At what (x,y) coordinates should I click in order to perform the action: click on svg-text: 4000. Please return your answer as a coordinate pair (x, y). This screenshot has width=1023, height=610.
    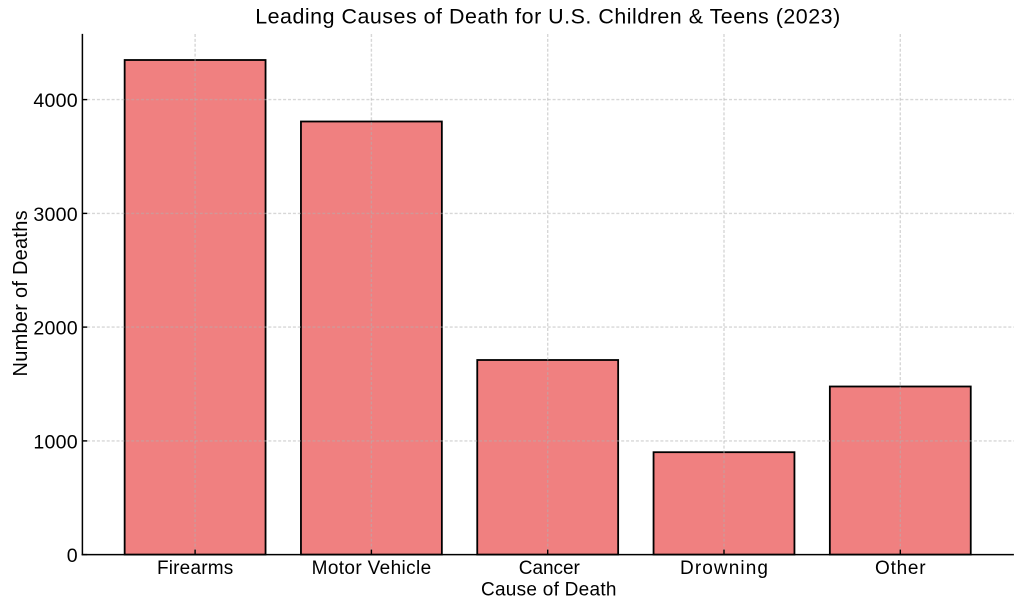
    Looking at the image, I should click on (55, 101).